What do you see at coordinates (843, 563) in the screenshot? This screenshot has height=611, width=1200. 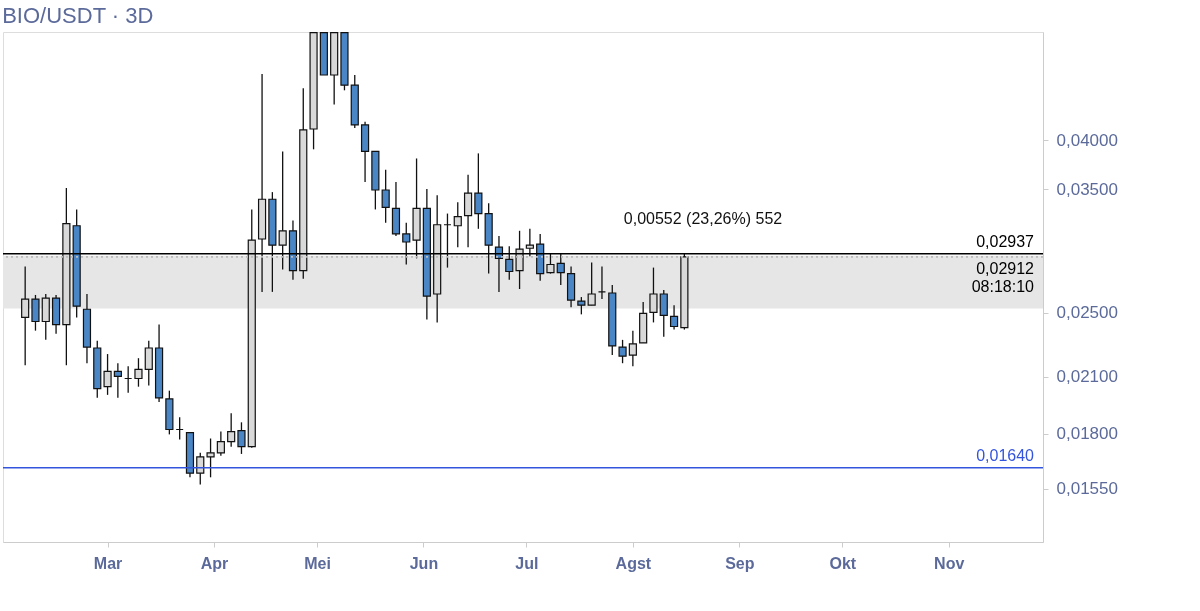 I see `x-tick-label: Okt` at bounding box center [843, 563].